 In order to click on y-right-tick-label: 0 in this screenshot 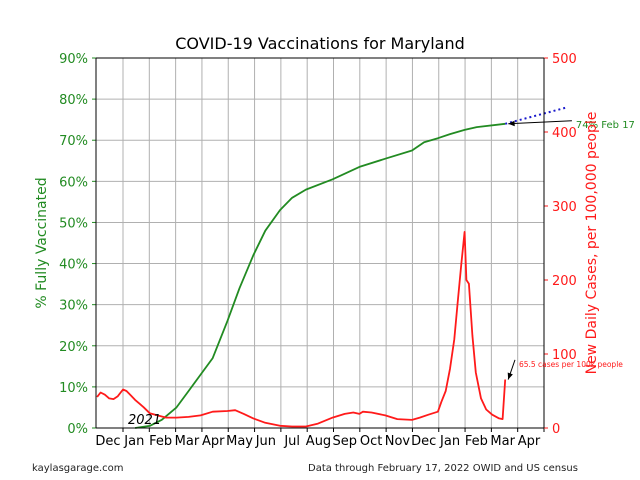, I will do `click(556, 429)`.